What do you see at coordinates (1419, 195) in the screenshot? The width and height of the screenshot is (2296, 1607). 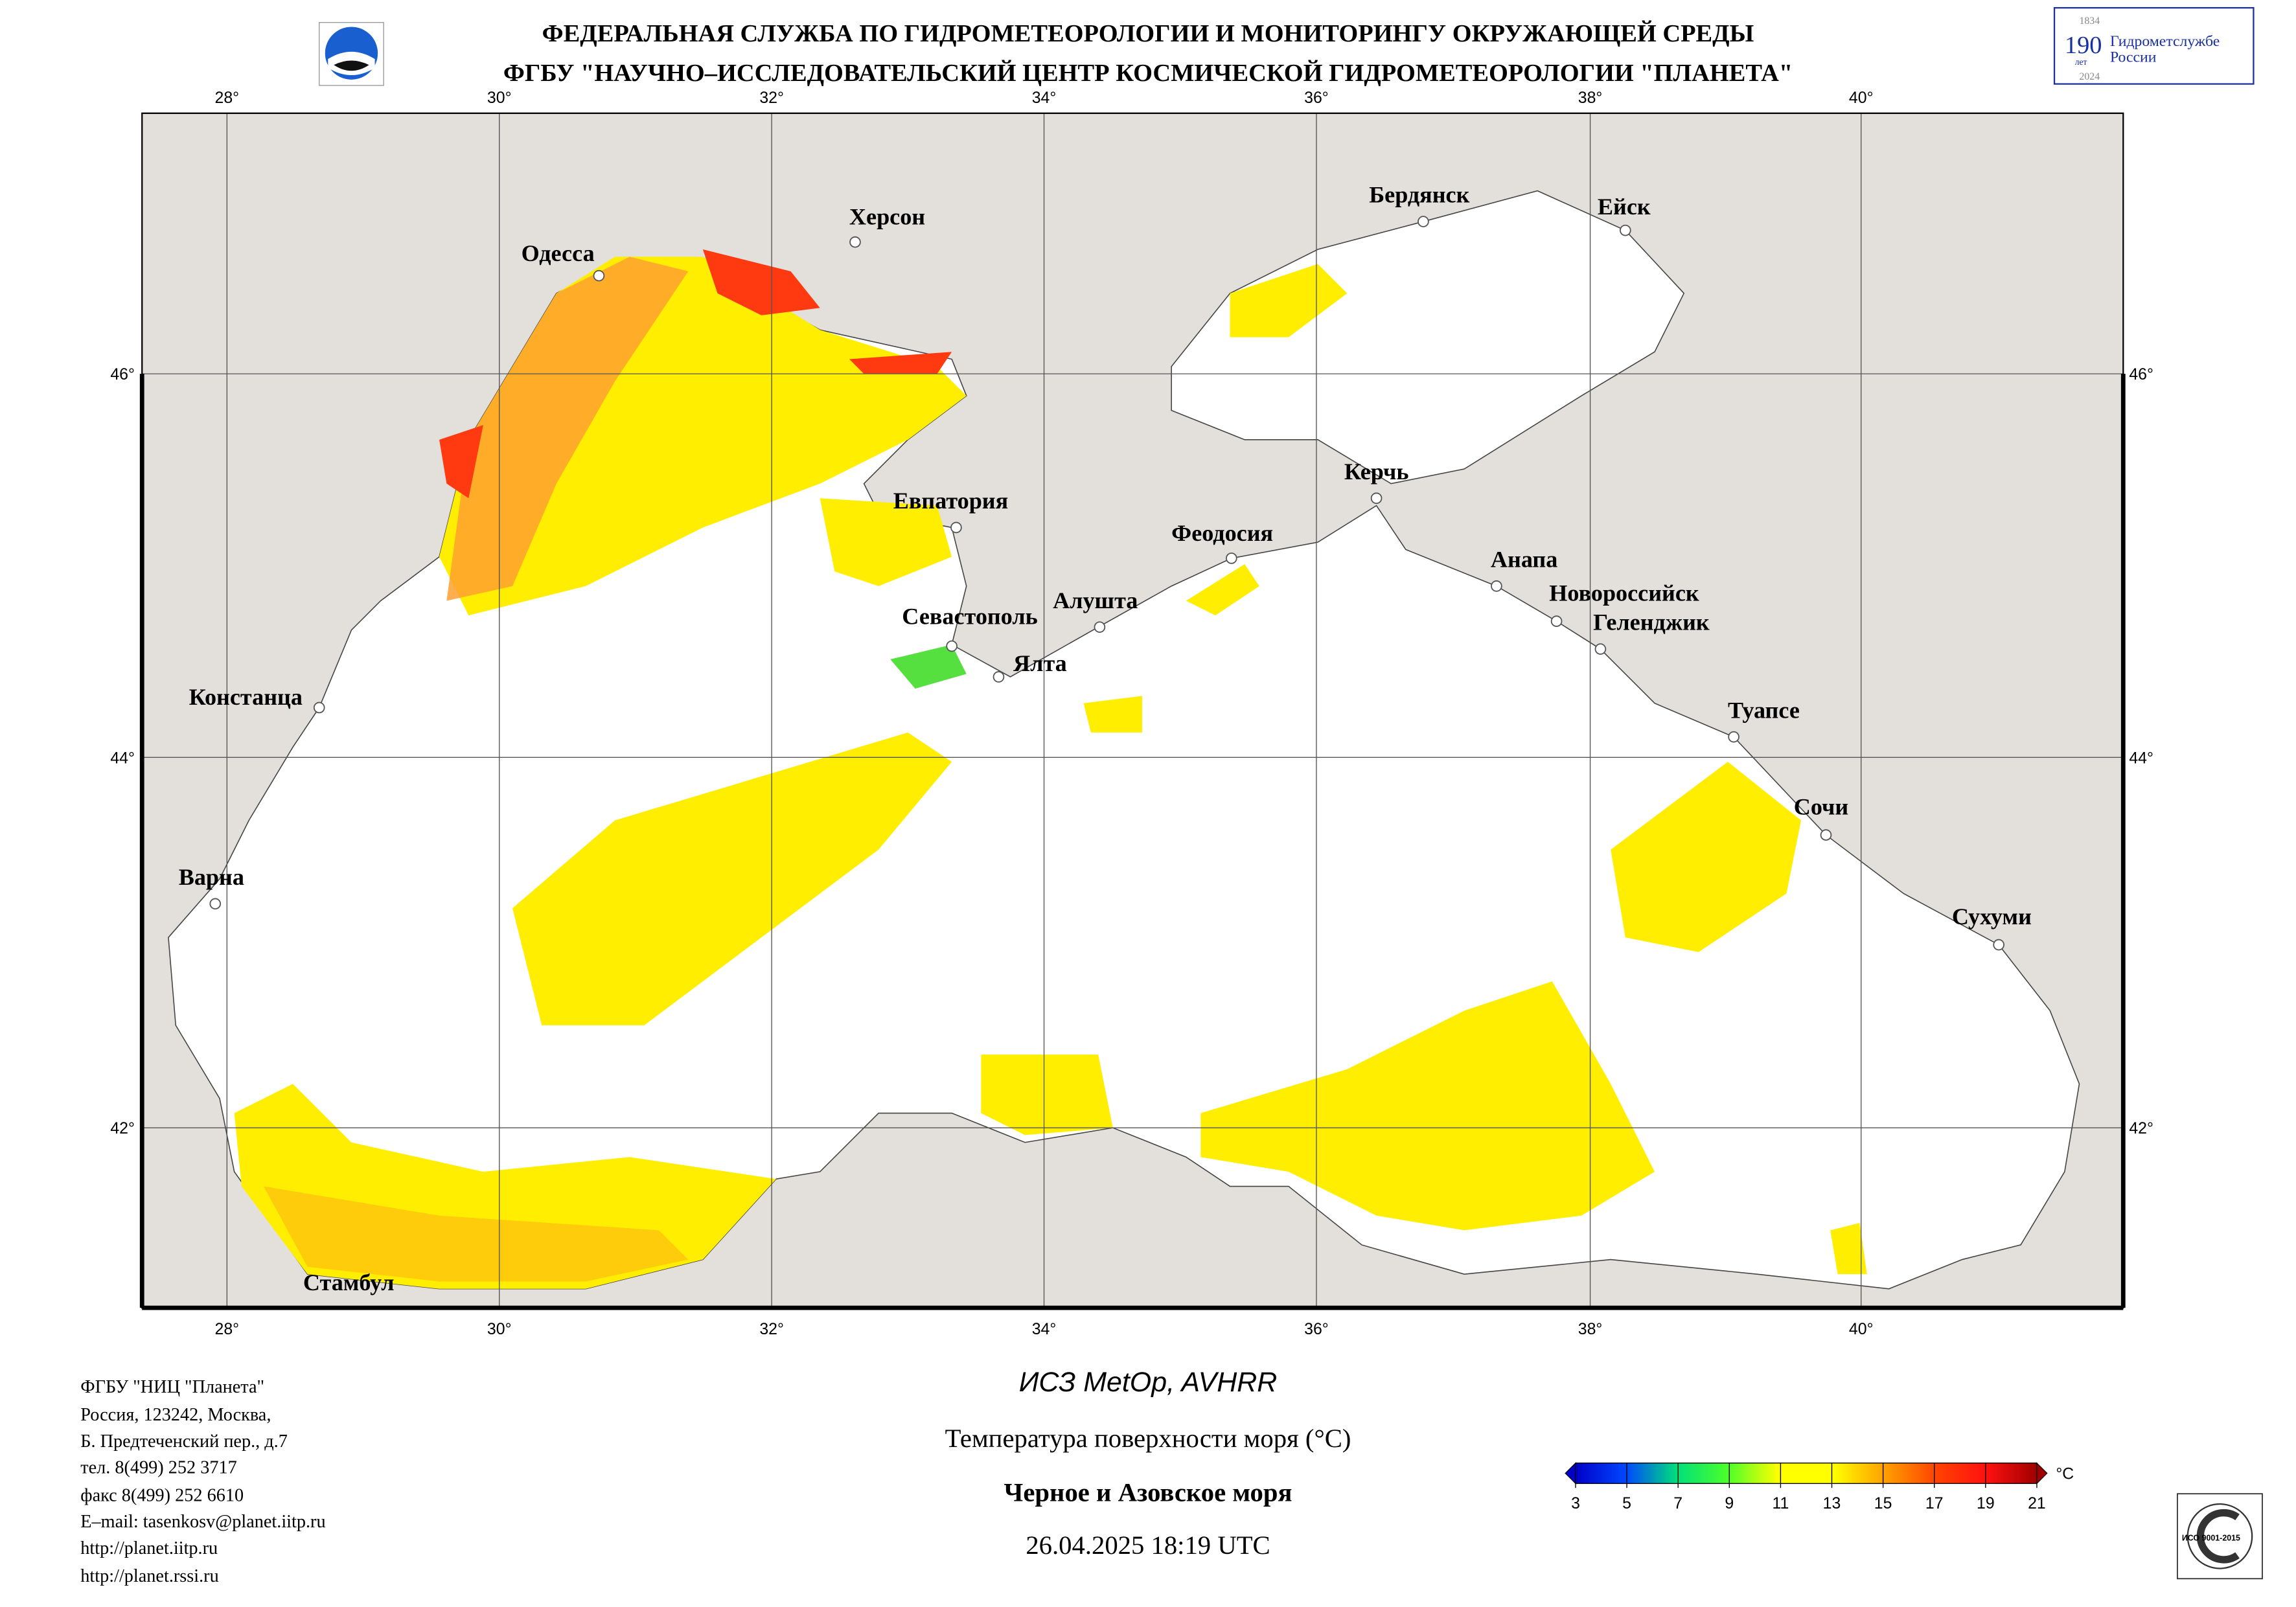 I see `city-berdyansk: Бердянск` at bounding box center [1419, 195].